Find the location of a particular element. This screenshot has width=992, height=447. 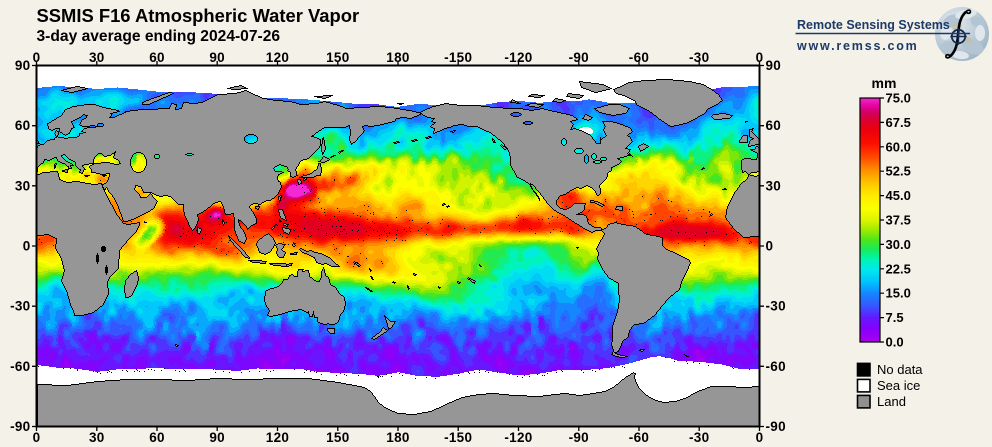

svg-text: 0.0 is located at coordinates (895, 342).